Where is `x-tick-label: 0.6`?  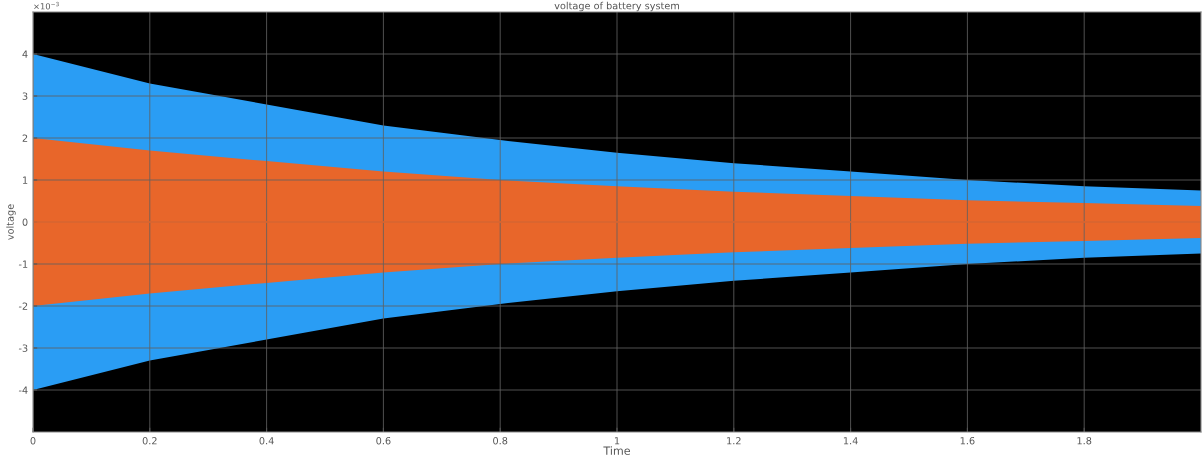
x-tick-label: 0.6 is located at coordinates (383, 441).